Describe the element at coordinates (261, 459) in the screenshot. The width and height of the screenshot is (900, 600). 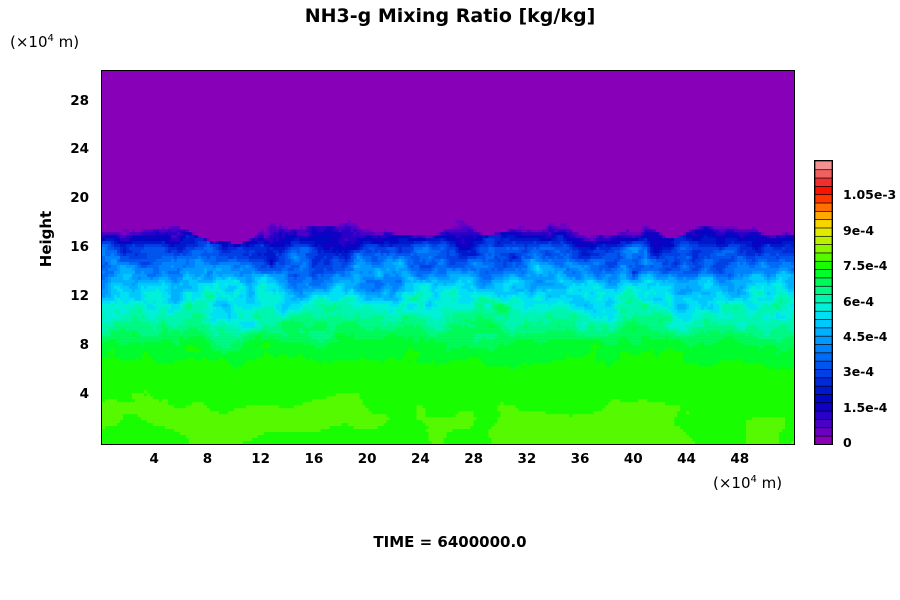
I see `x-tick-label: 12` at that location.